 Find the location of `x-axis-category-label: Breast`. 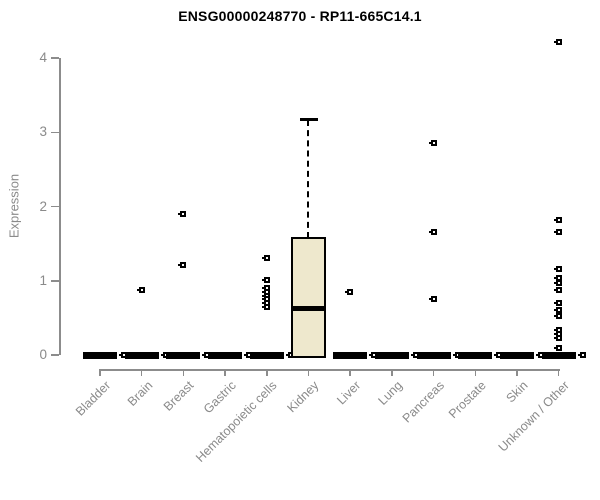

x-axis-category-label: Breast is located at coordinates (179, 396).